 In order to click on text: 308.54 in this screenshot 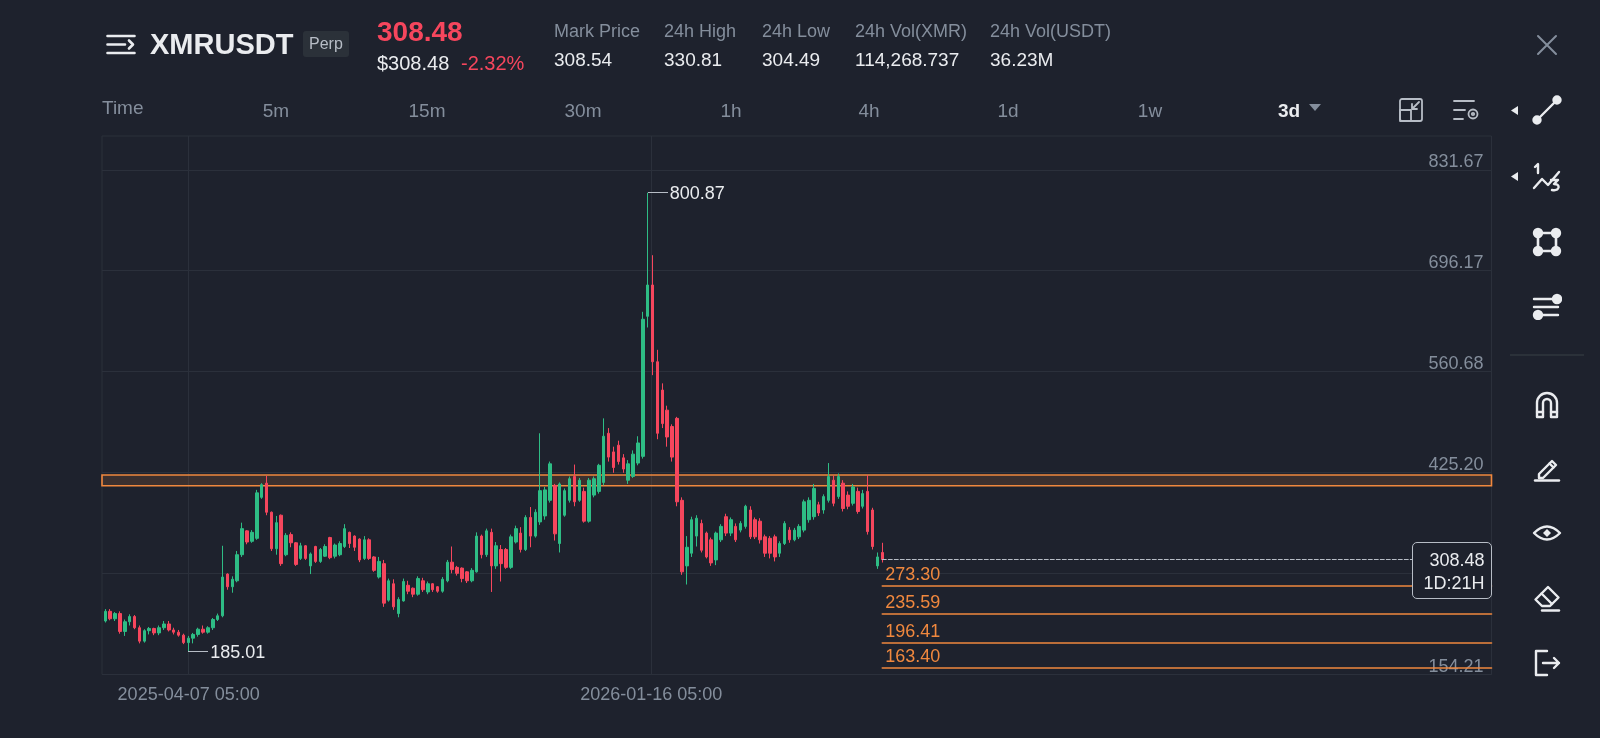, I will do `click(583, 59)`.